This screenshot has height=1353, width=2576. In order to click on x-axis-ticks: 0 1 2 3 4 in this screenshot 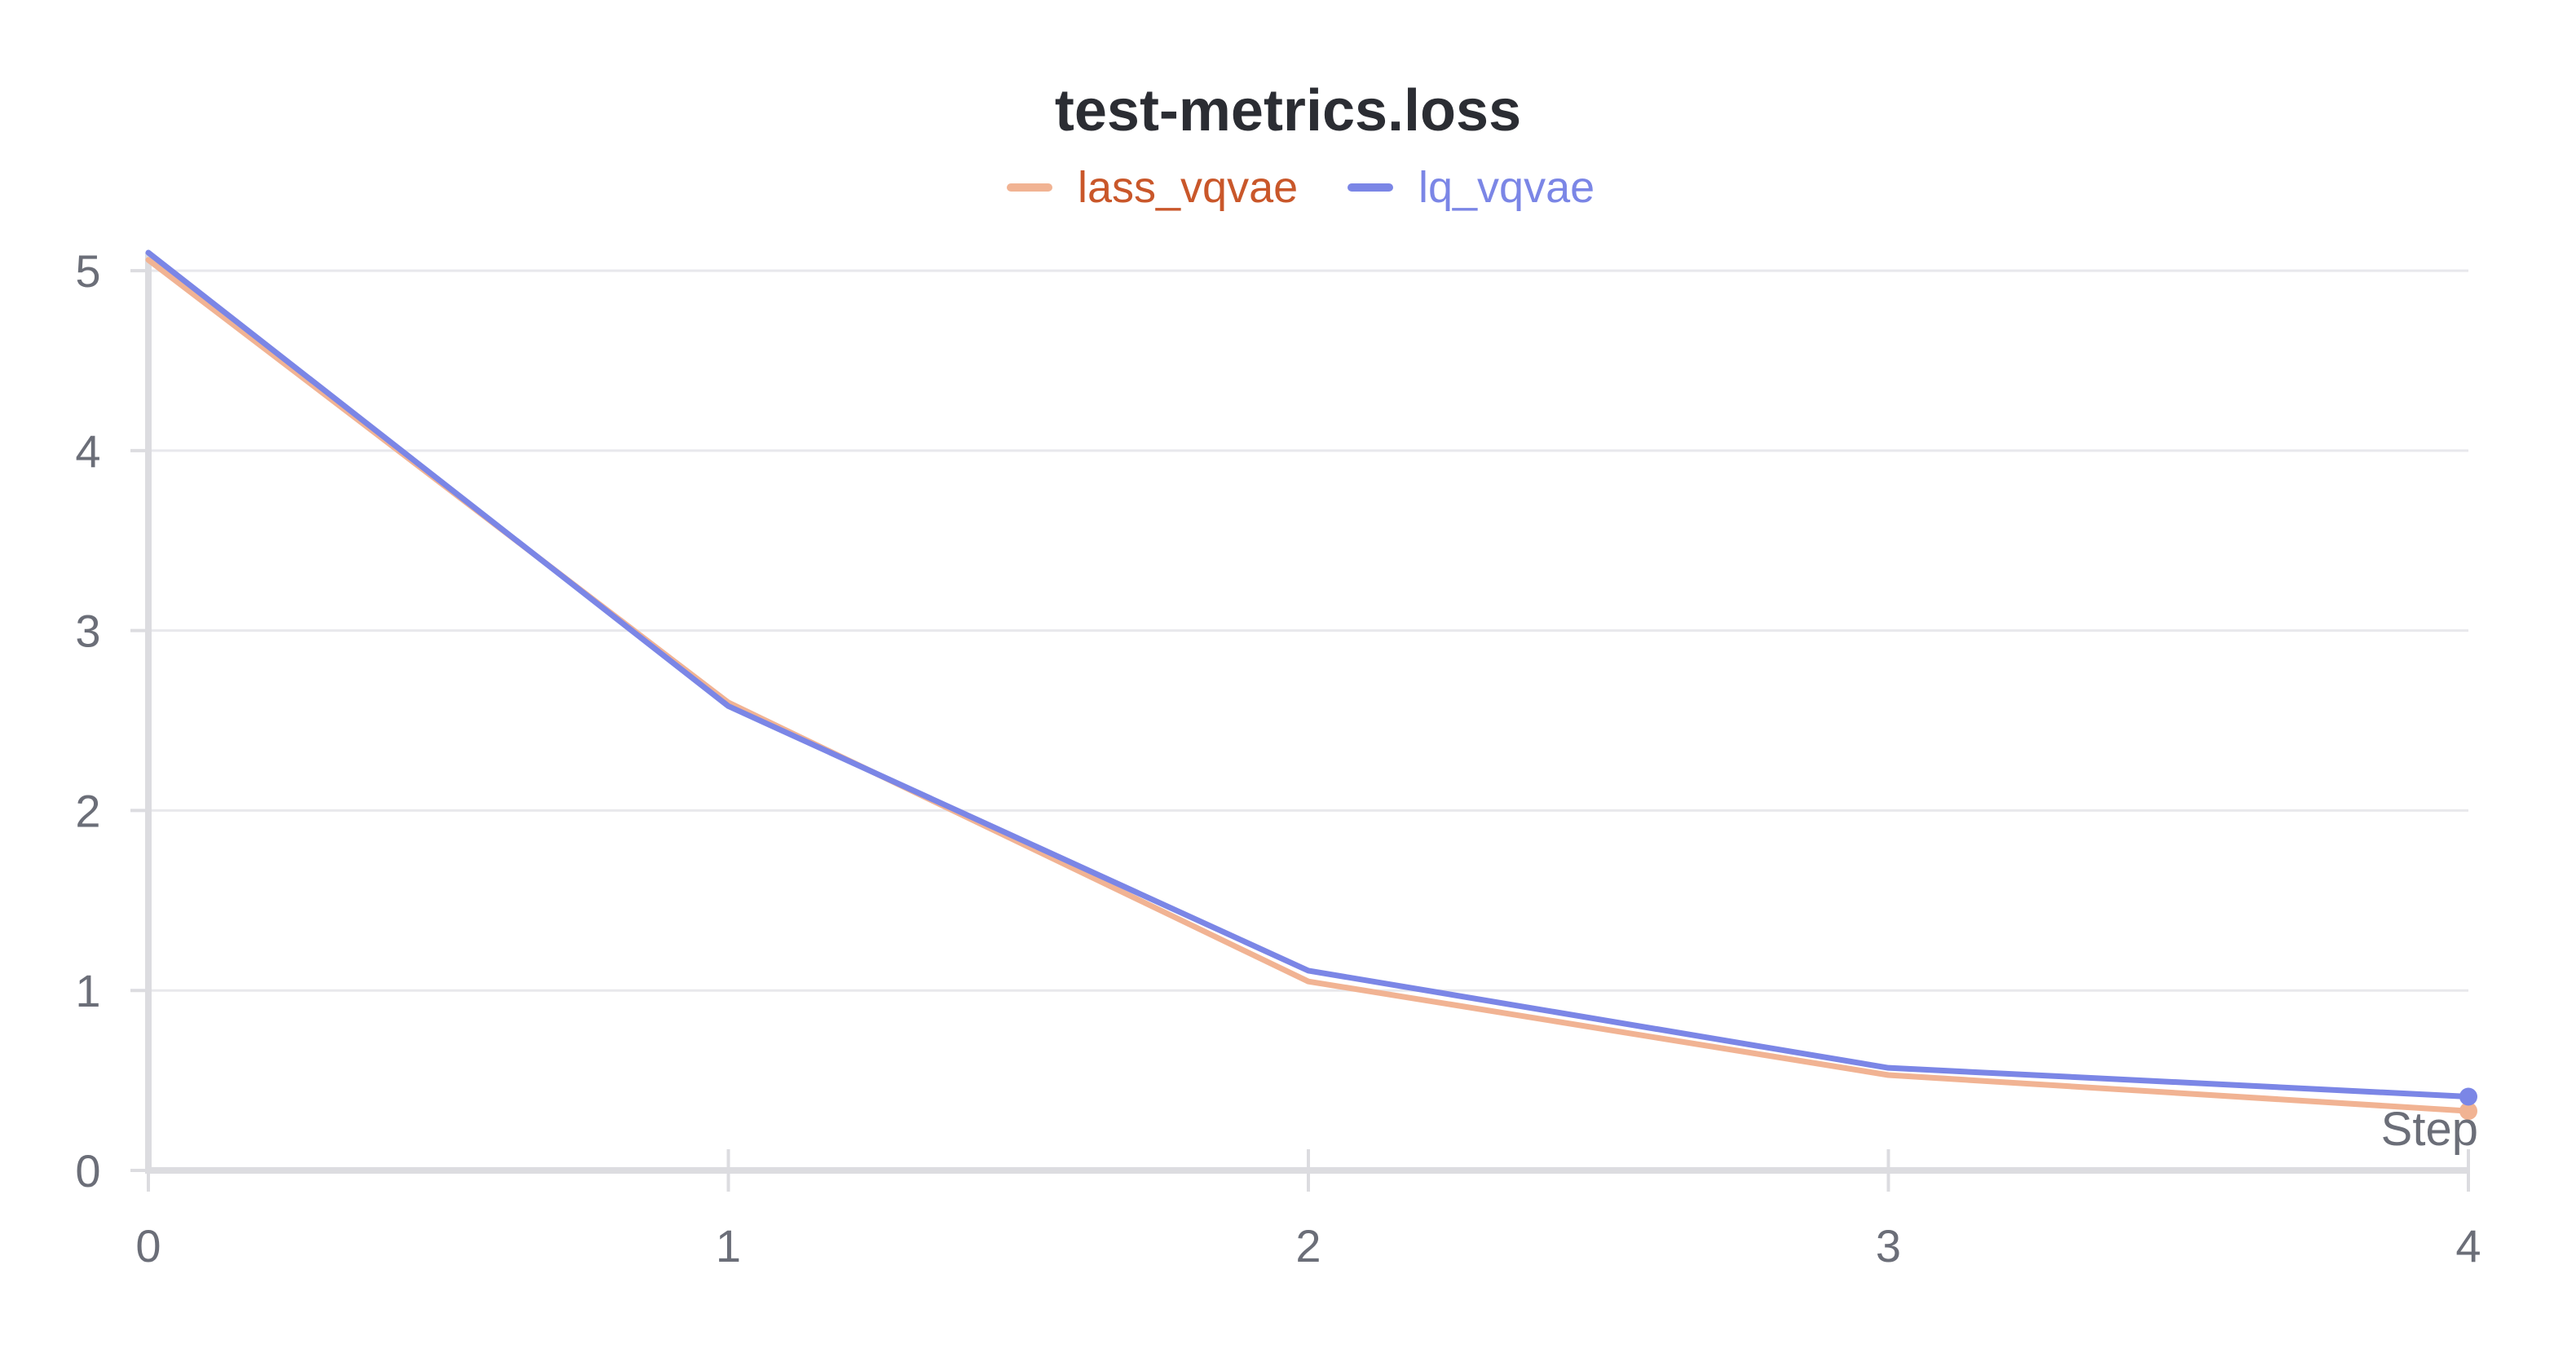, I will do `click(1308, 1210)`.